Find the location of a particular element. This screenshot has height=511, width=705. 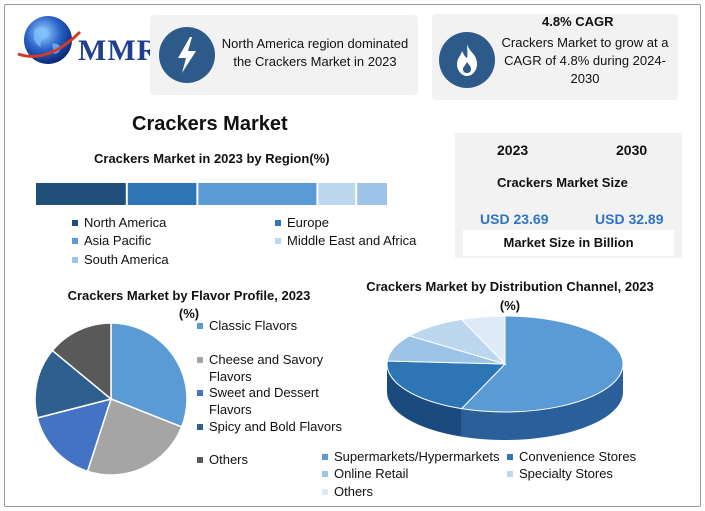

legend-spicy-bold: Spicy and Bold Flavors is located at coordinates (269, 426).